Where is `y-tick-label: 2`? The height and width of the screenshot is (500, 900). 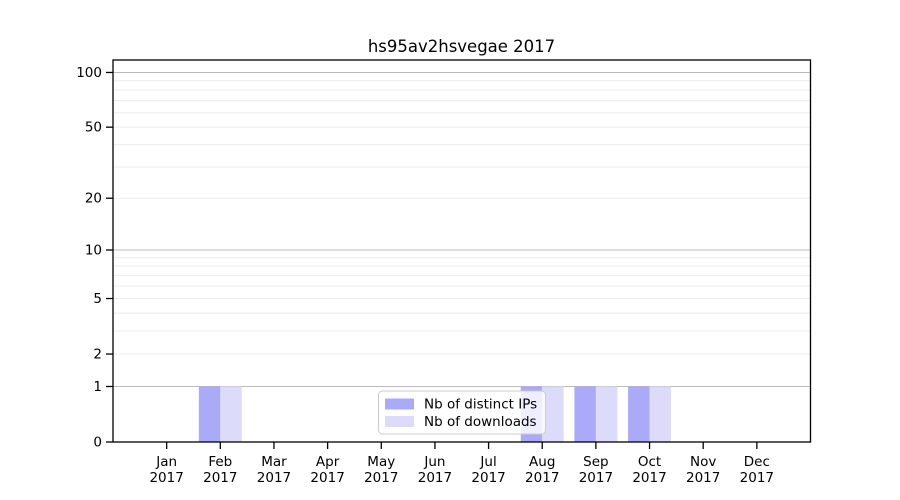
y-tick-label: 2 is located at coordinates (97, 355).